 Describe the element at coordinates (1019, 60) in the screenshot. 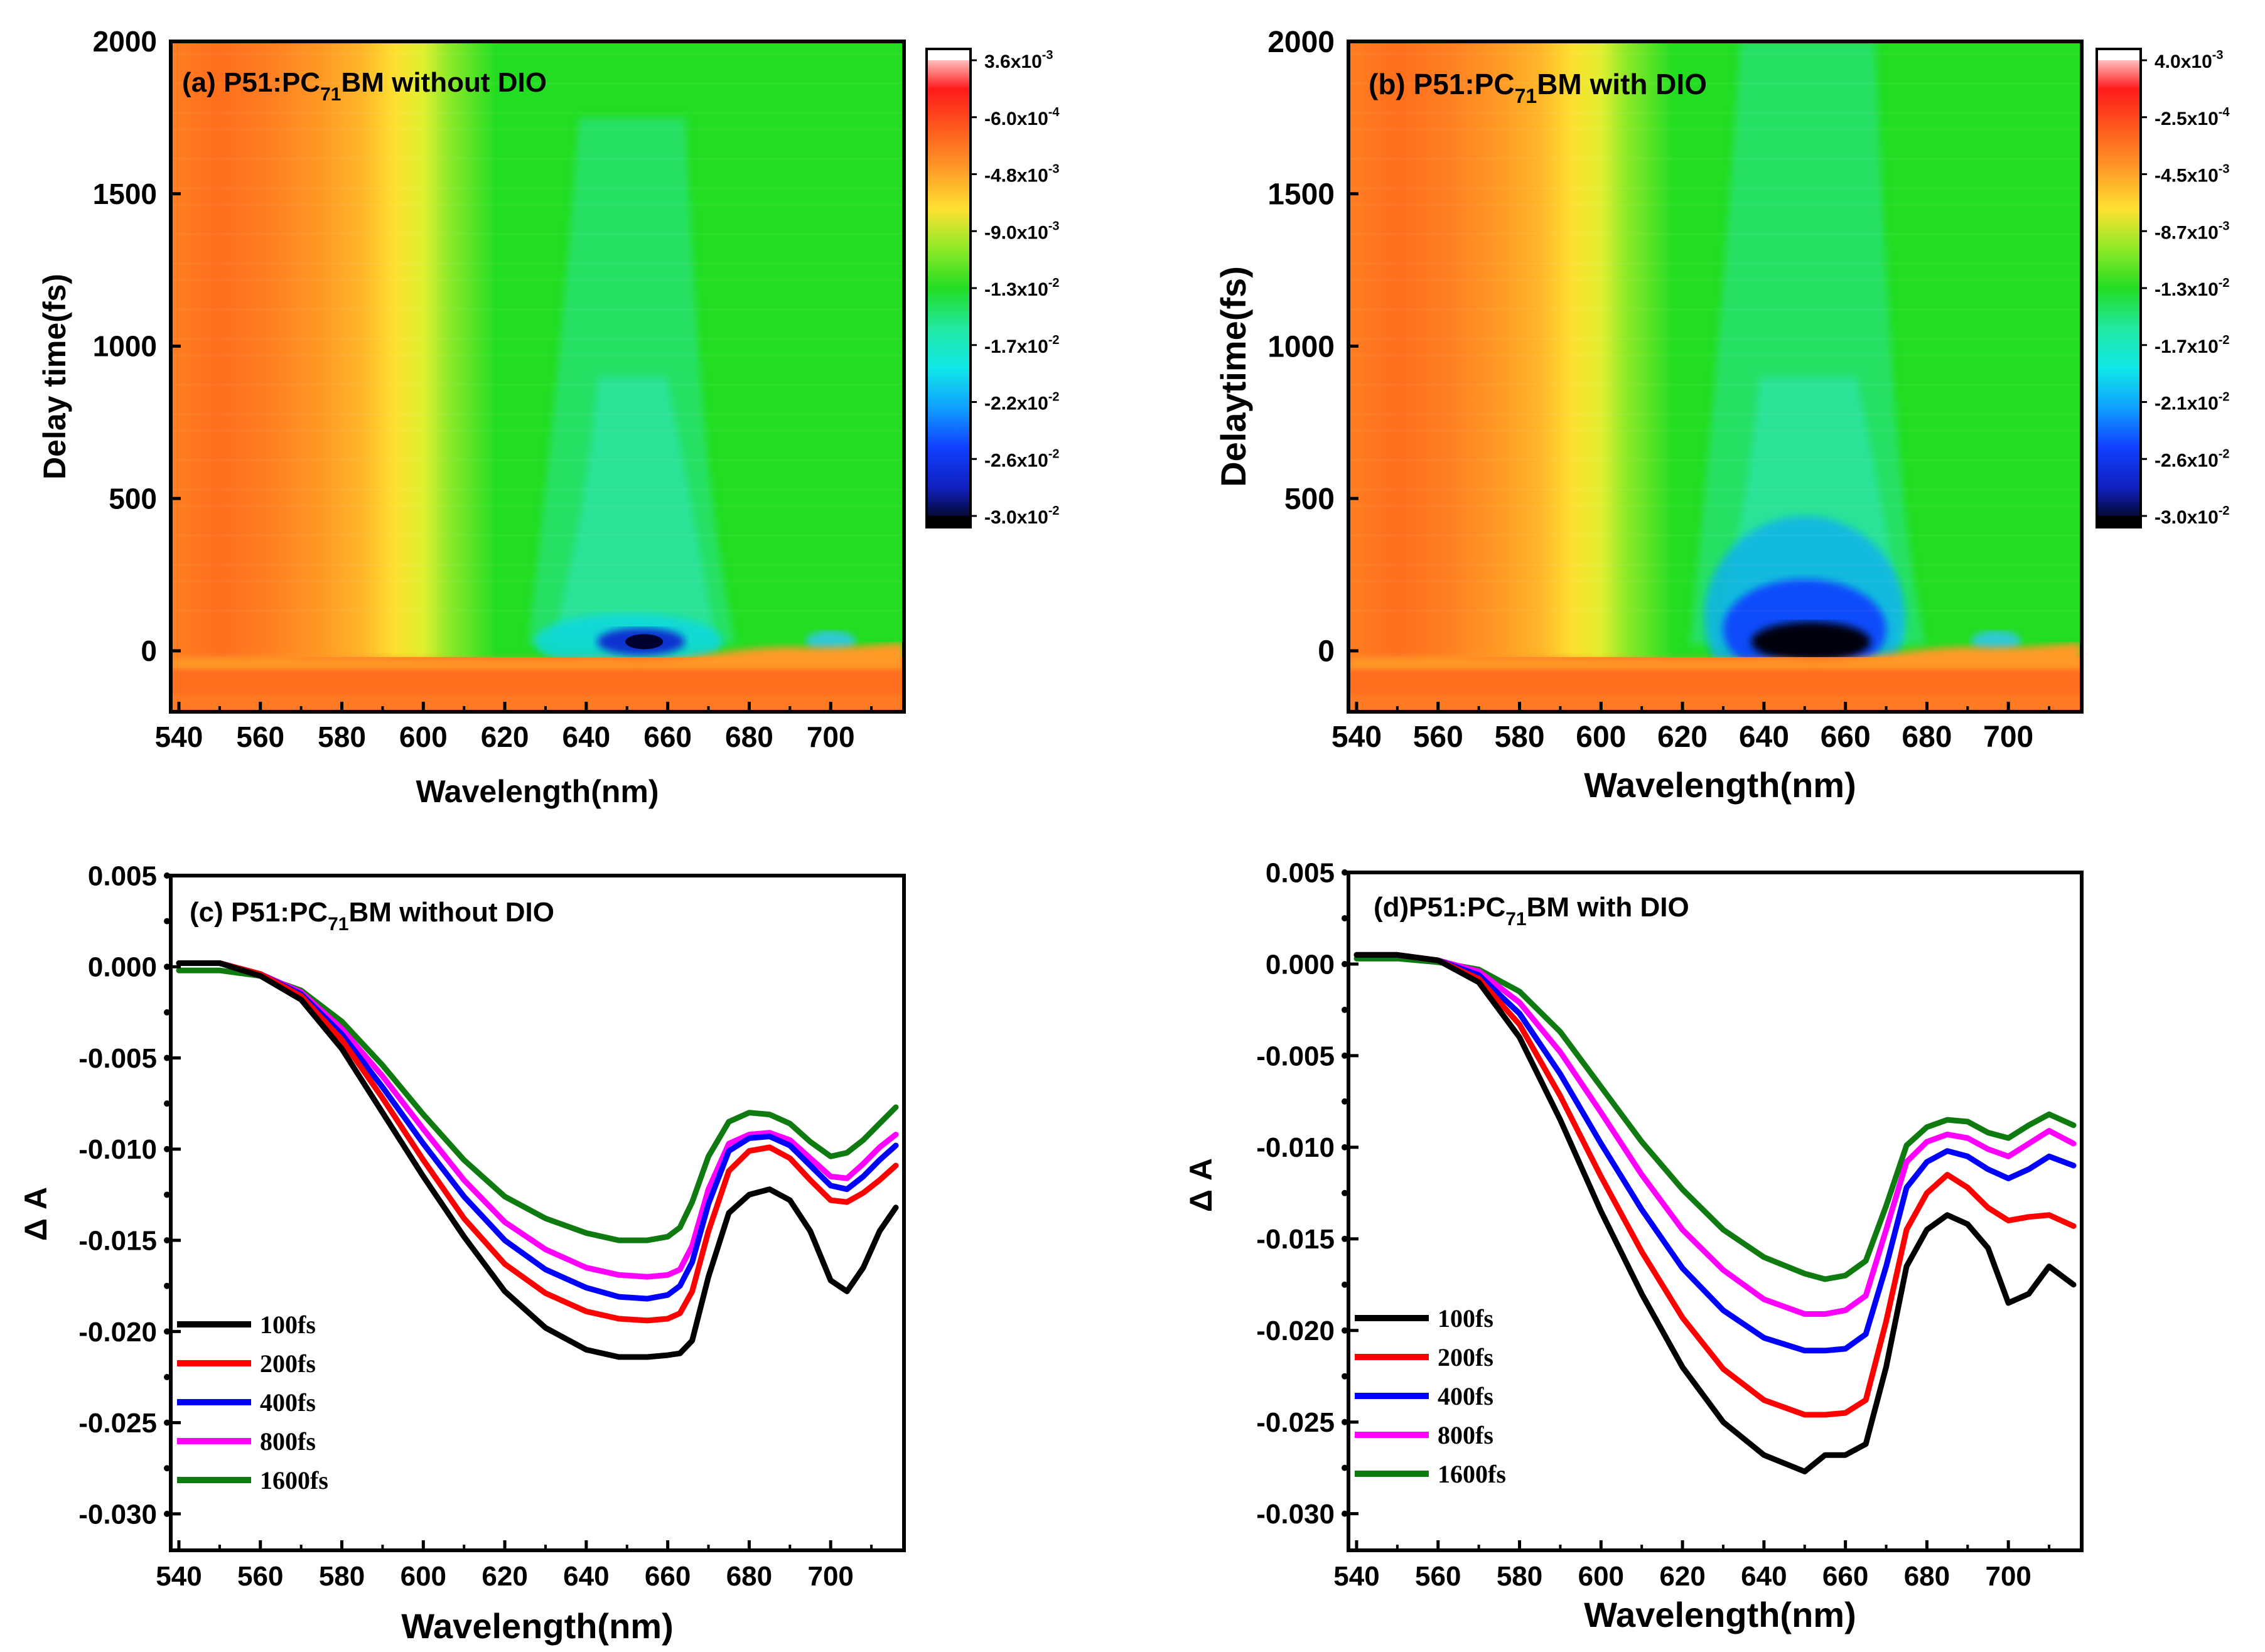

I see `colorbar-label: 3.6x10⁻³` at that location.